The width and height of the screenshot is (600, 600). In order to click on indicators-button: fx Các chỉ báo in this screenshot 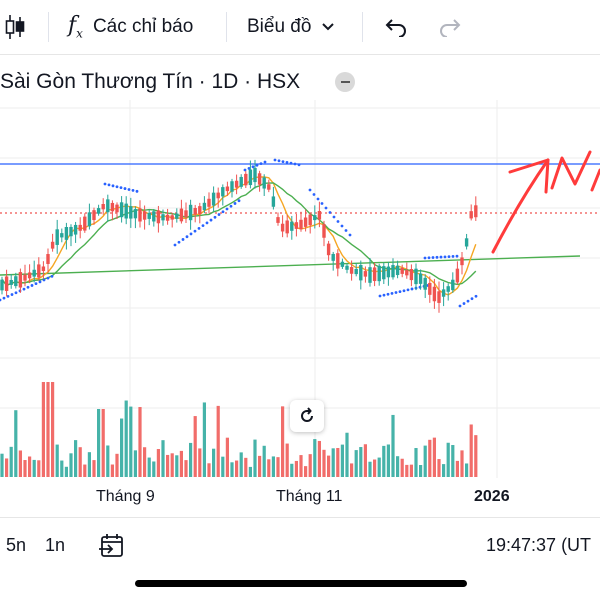, I will do `click(130, 27)`.